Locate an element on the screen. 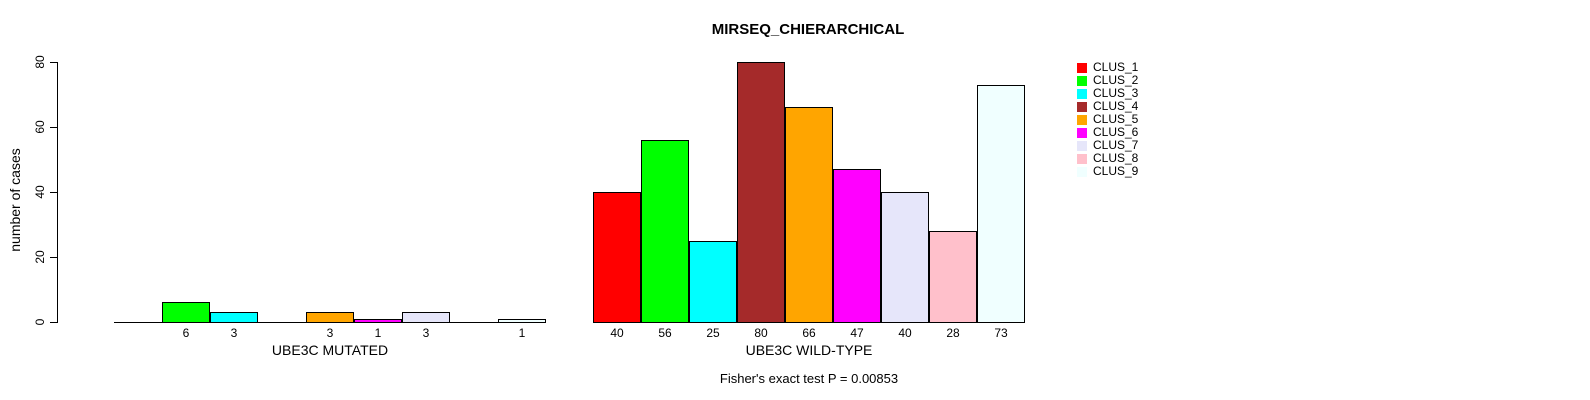  legend-label: CLUS_5 is located at coordinates (1116, 119).